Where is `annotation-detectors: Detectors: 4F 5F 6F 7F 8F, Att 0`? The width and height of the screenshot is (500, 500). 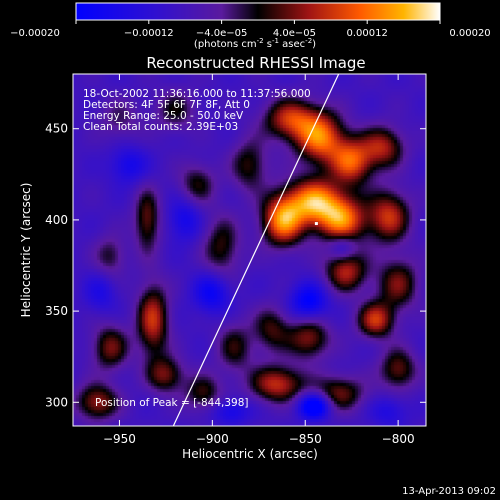
annotation-detectors: Detectors: 4F 5F 6F 7F 8F, Att 0 is located at coordinates (166, 105).